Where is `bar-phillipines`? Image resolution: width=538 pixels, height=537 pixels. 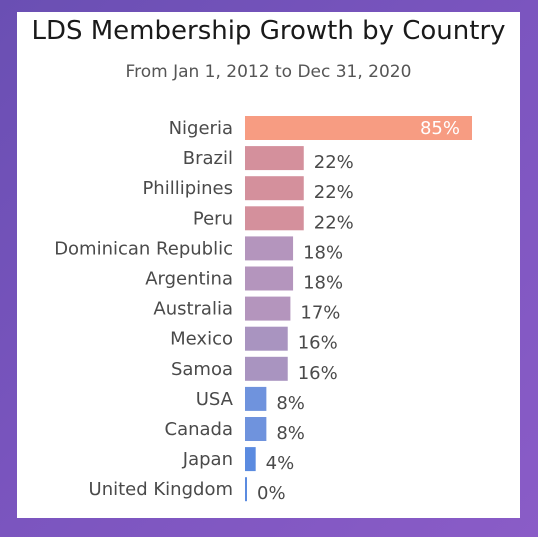
bar-phillipines is located at coordinates (274, 188).